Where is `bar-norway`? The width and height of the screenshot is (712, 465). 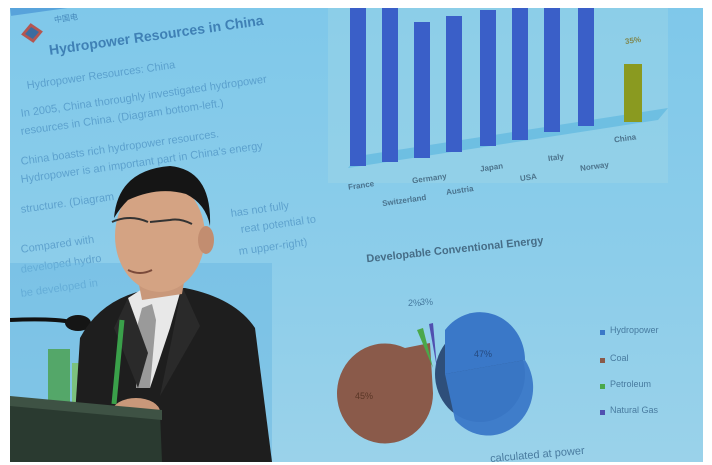 bar-norway is located at coordinates (586, 67).